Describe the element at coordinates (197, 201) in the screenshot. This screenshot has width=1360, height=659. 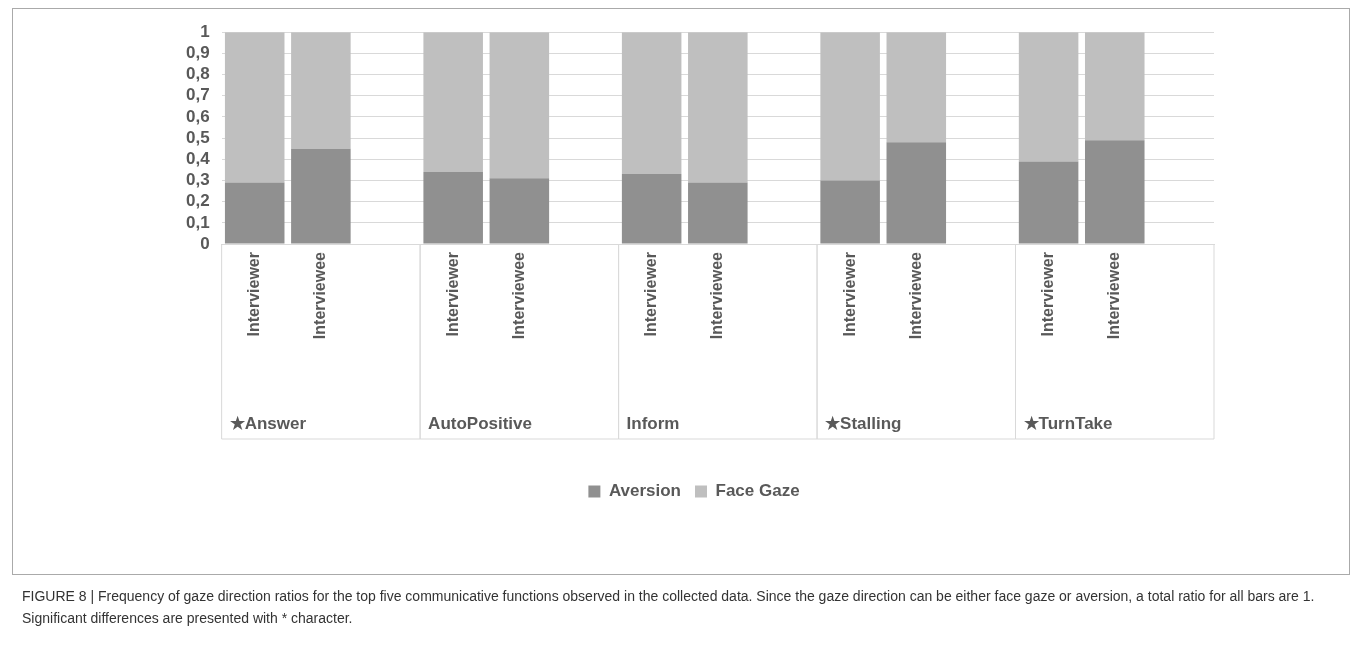
I see `y-tick-label: 0,2` at that location.